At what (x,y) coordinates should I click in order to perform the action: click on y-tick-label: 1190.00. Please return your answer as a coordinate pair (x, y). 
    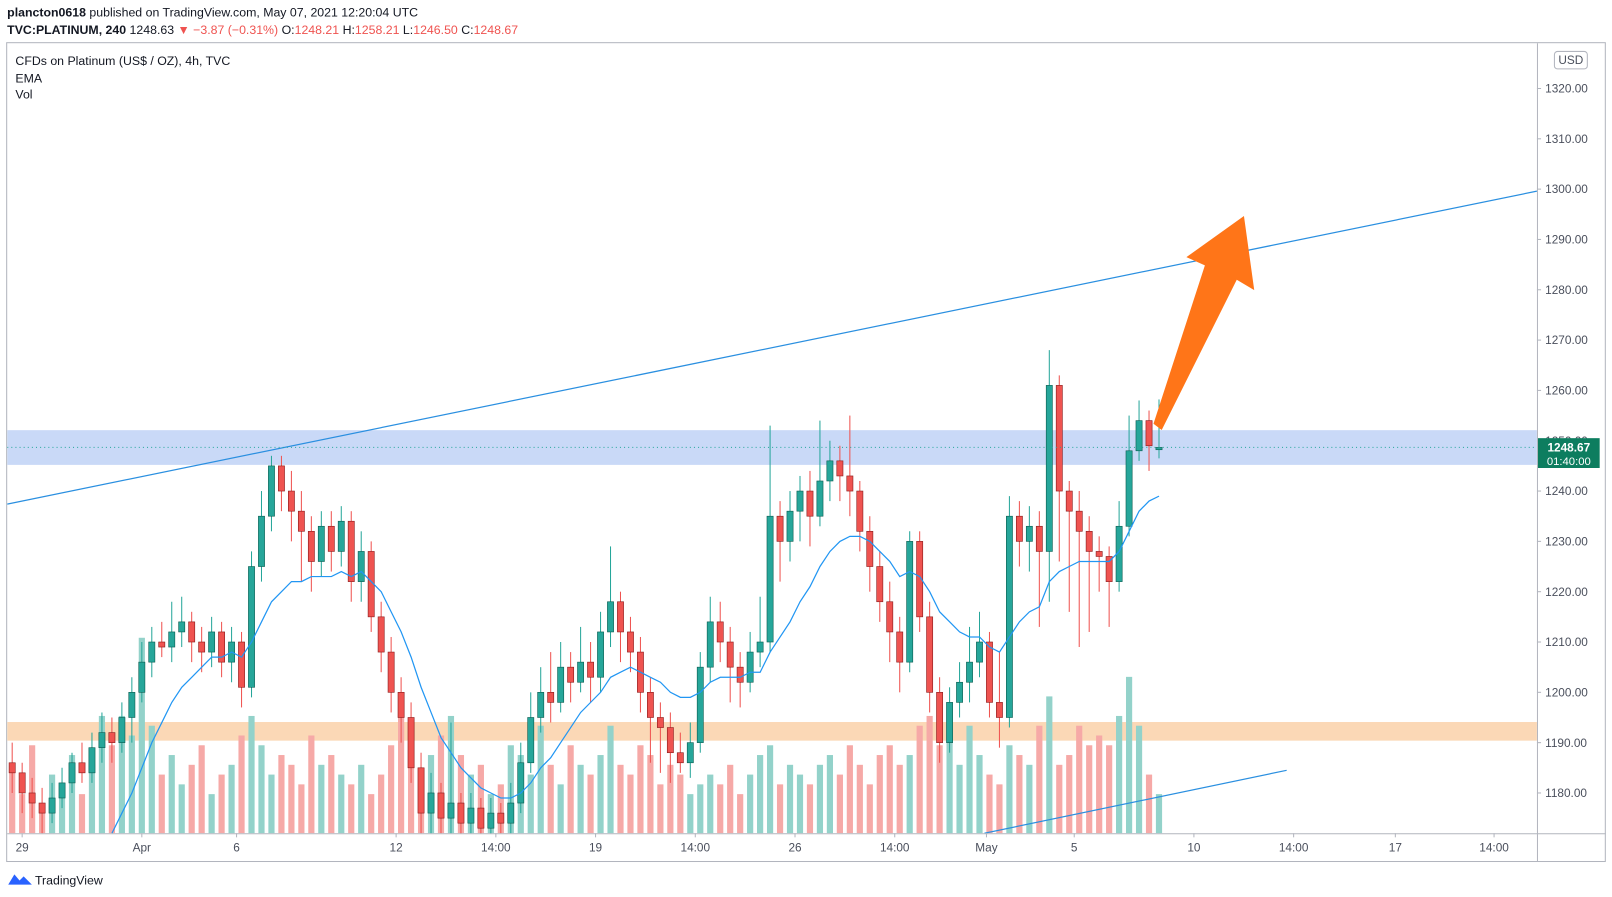
    Looking at the image, I should click on (1566, 743).